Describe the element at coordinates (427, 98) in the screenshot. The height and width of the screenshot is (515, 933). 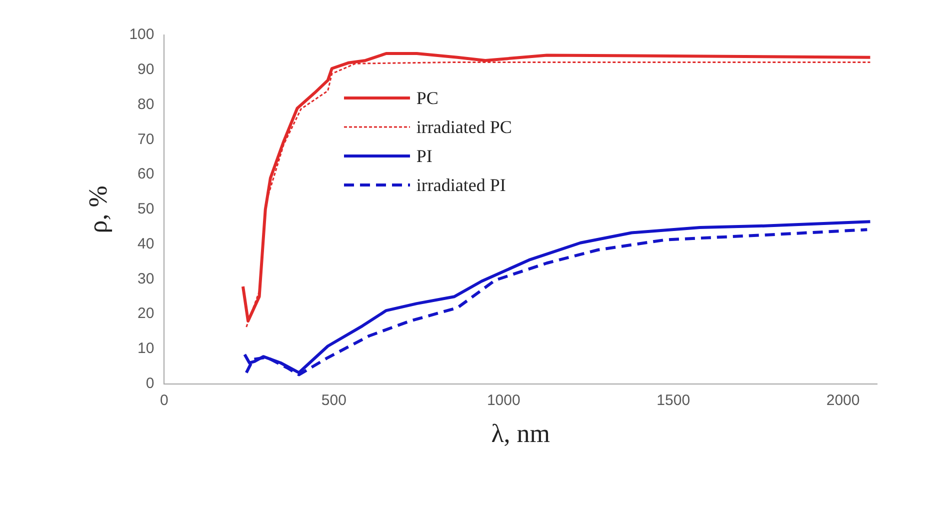
I see `legend-label: PC` at that location.